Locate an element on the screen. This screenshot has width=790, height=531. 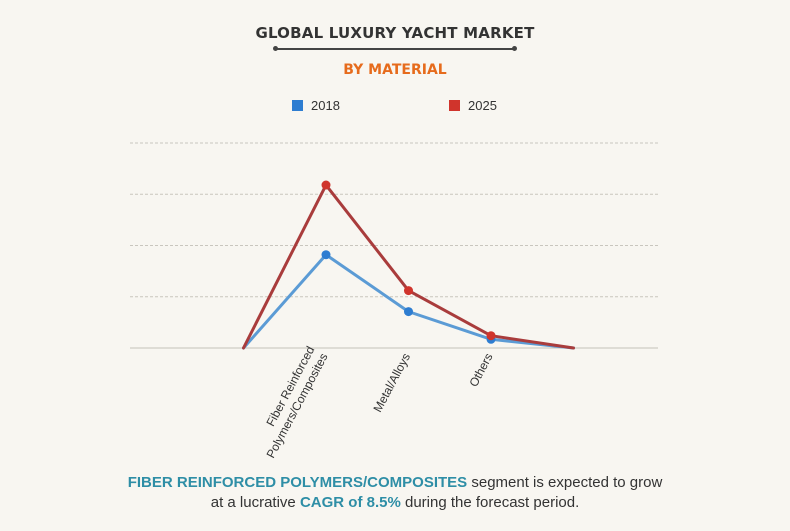
title-divider is located at coordinates (395, 48).